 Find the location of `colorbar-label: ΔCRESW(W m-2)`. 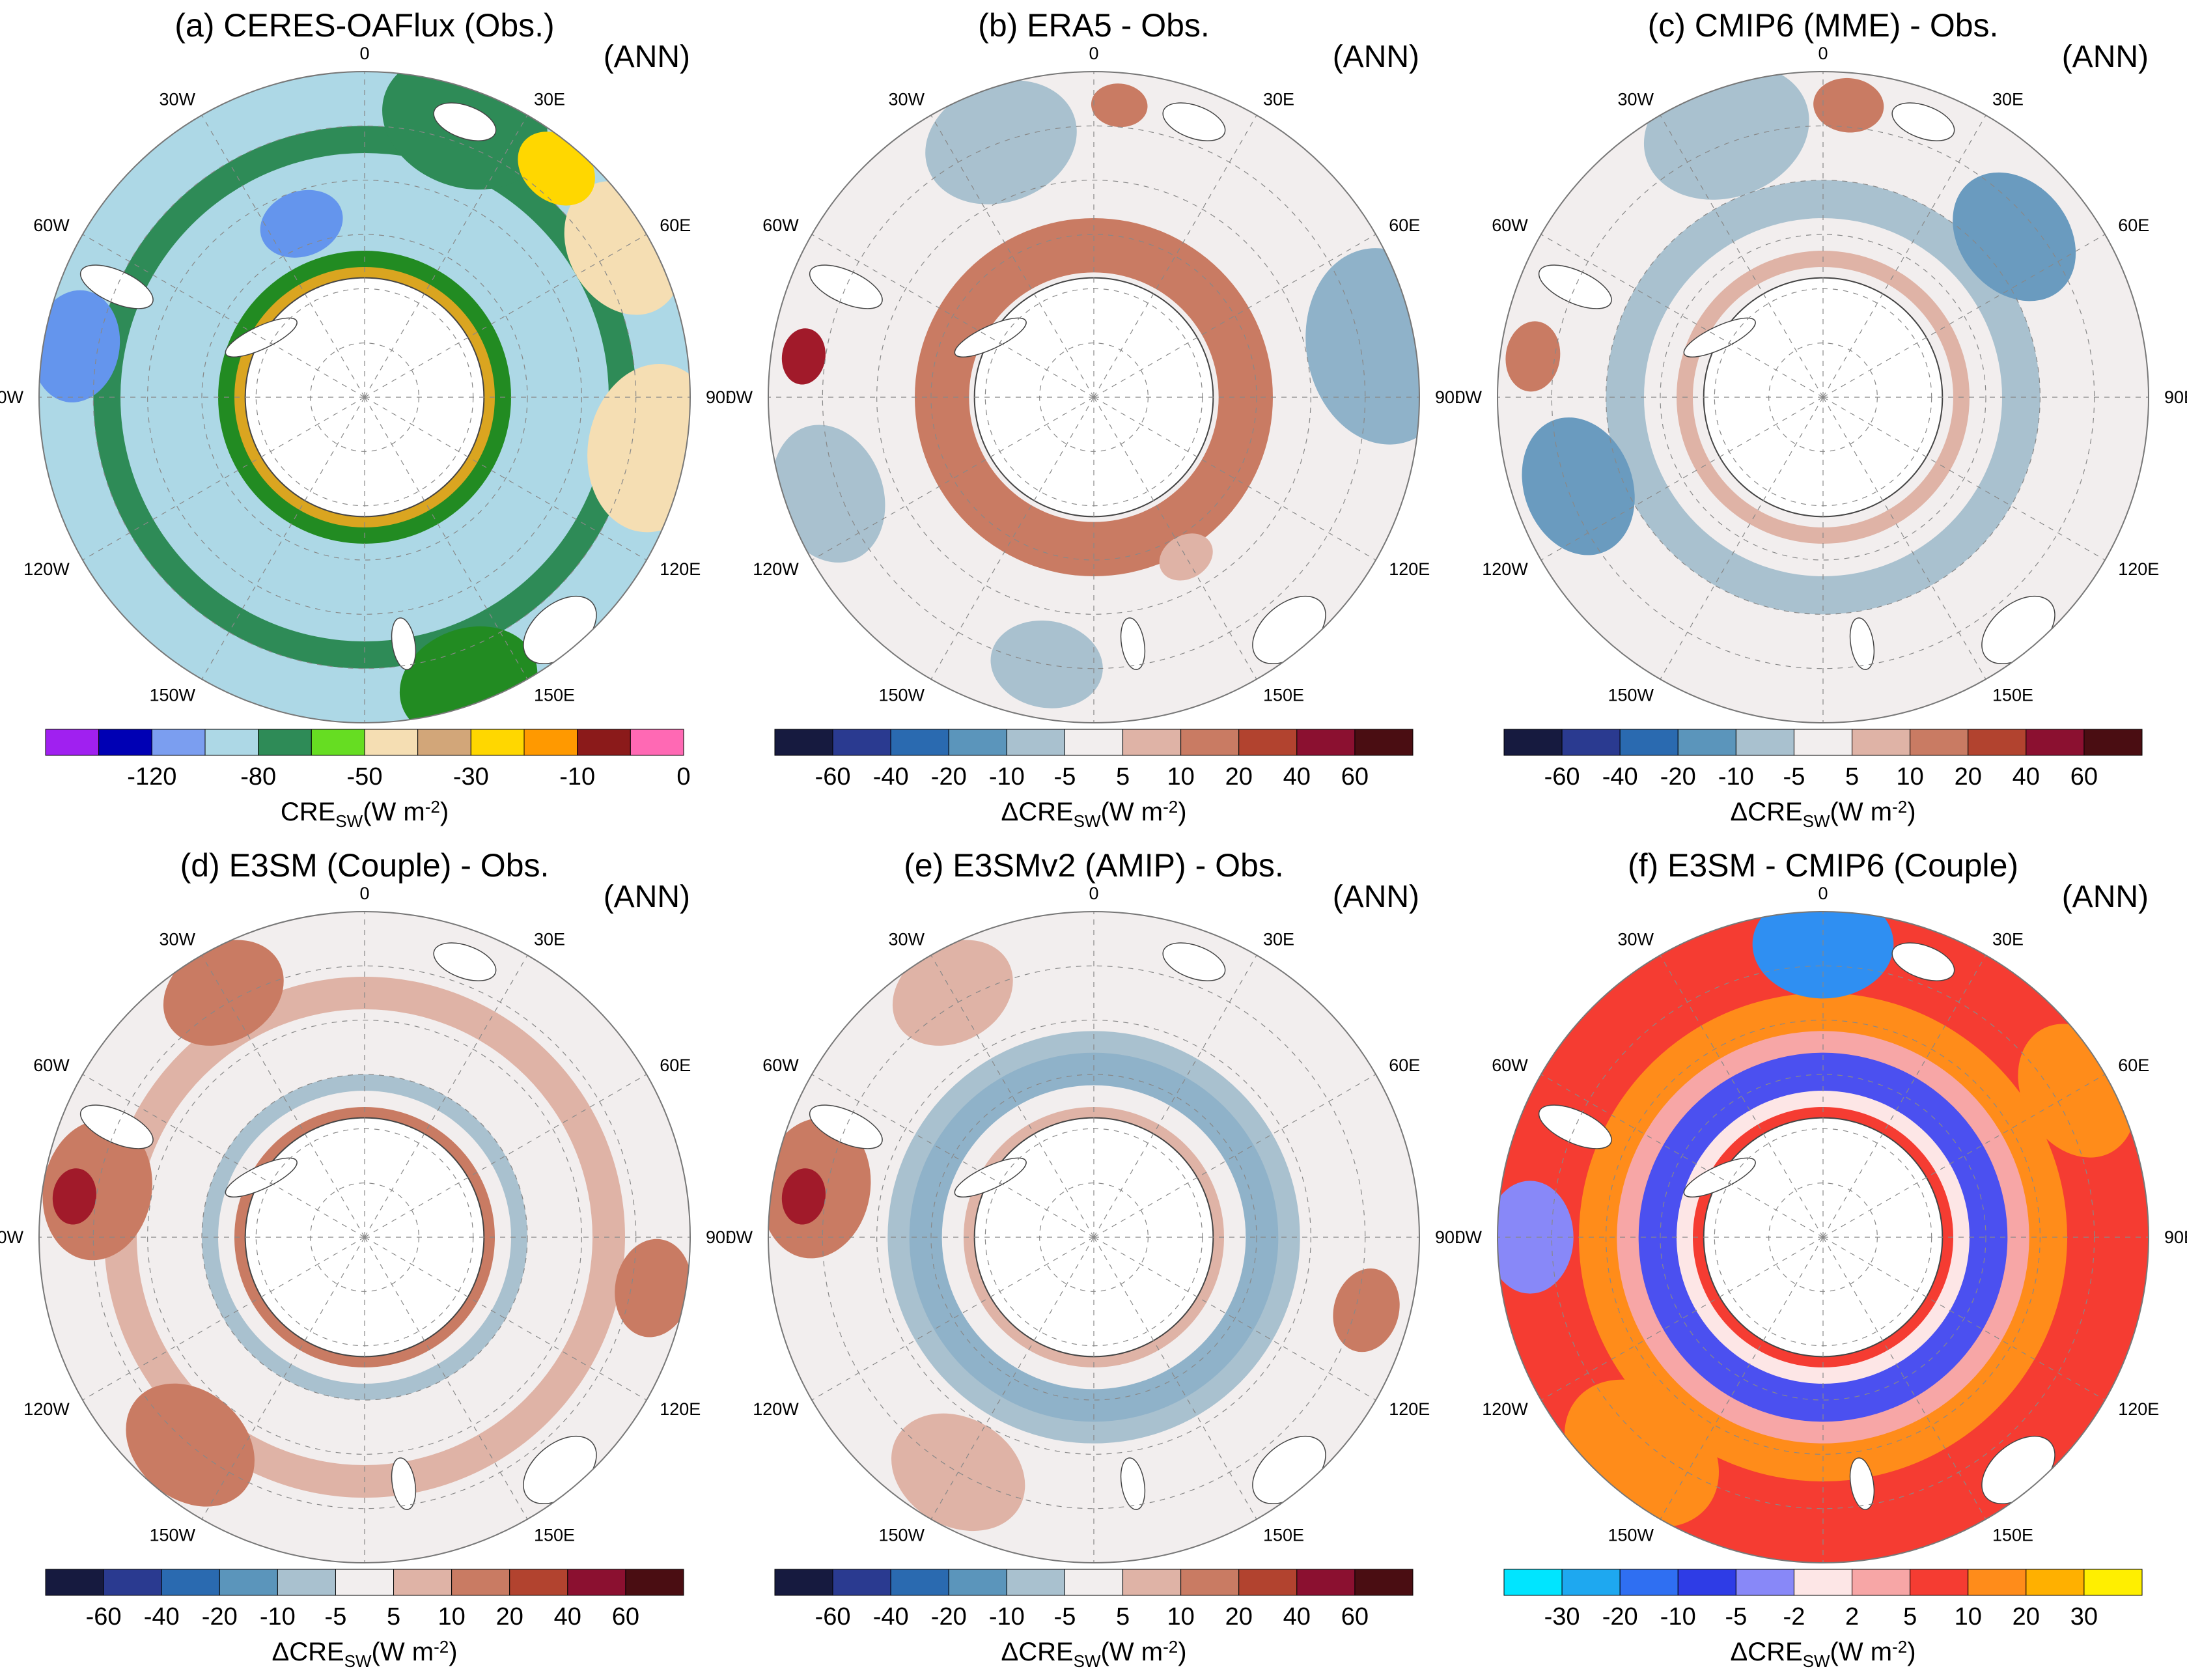

colorbar-label: ΔCRESW(W m-2) is located at coordinates (1093, 1654).